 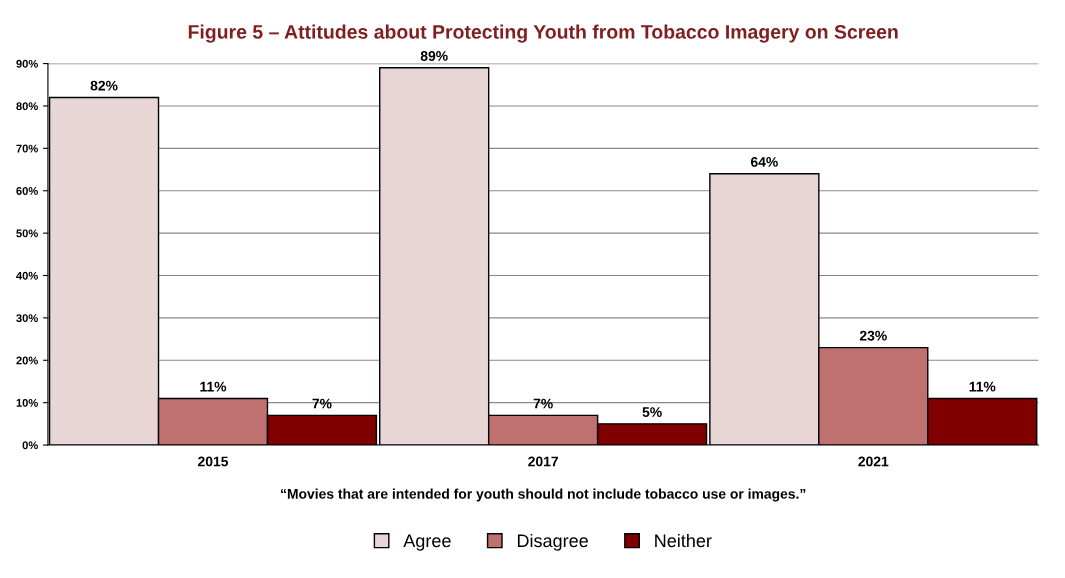 What do you see at coordinates (27, 63) in the screenshot?
I see `y-tick-label: 90%` at bounding box center [27, 63].